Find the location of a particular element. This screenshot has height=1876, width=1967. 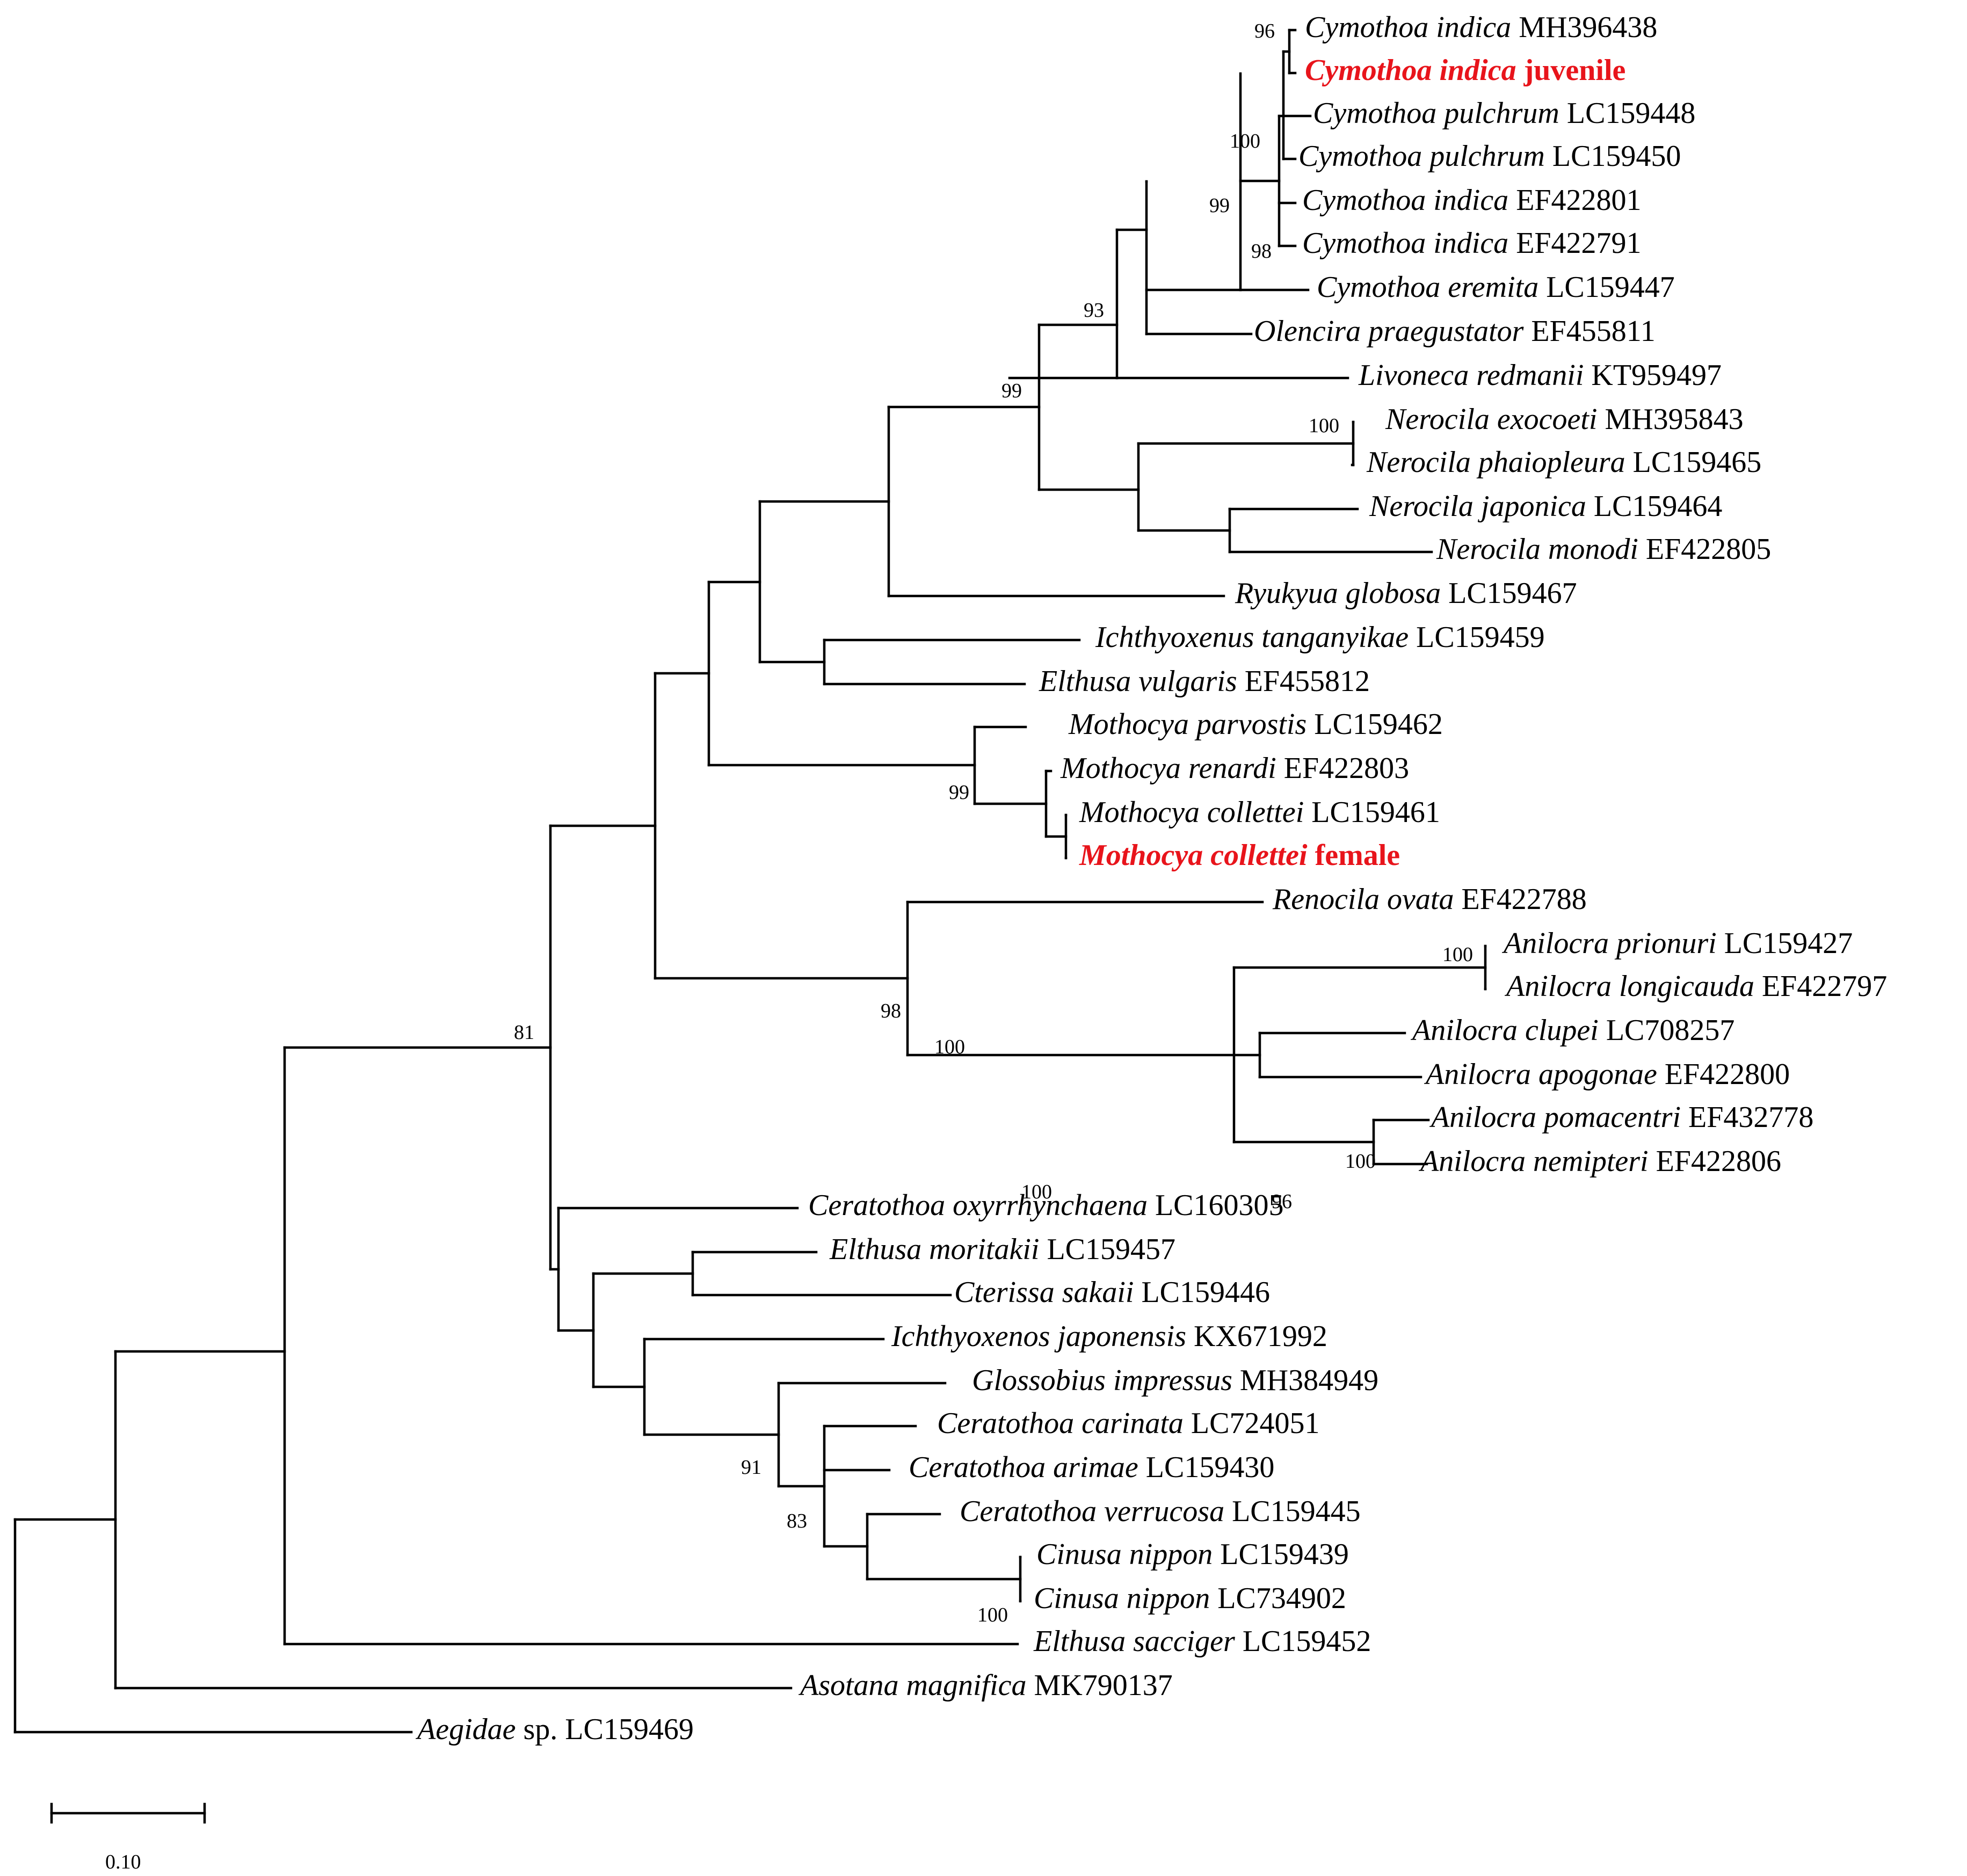

taxon-accession: LC159461 is located at coordinates (1372, 813).